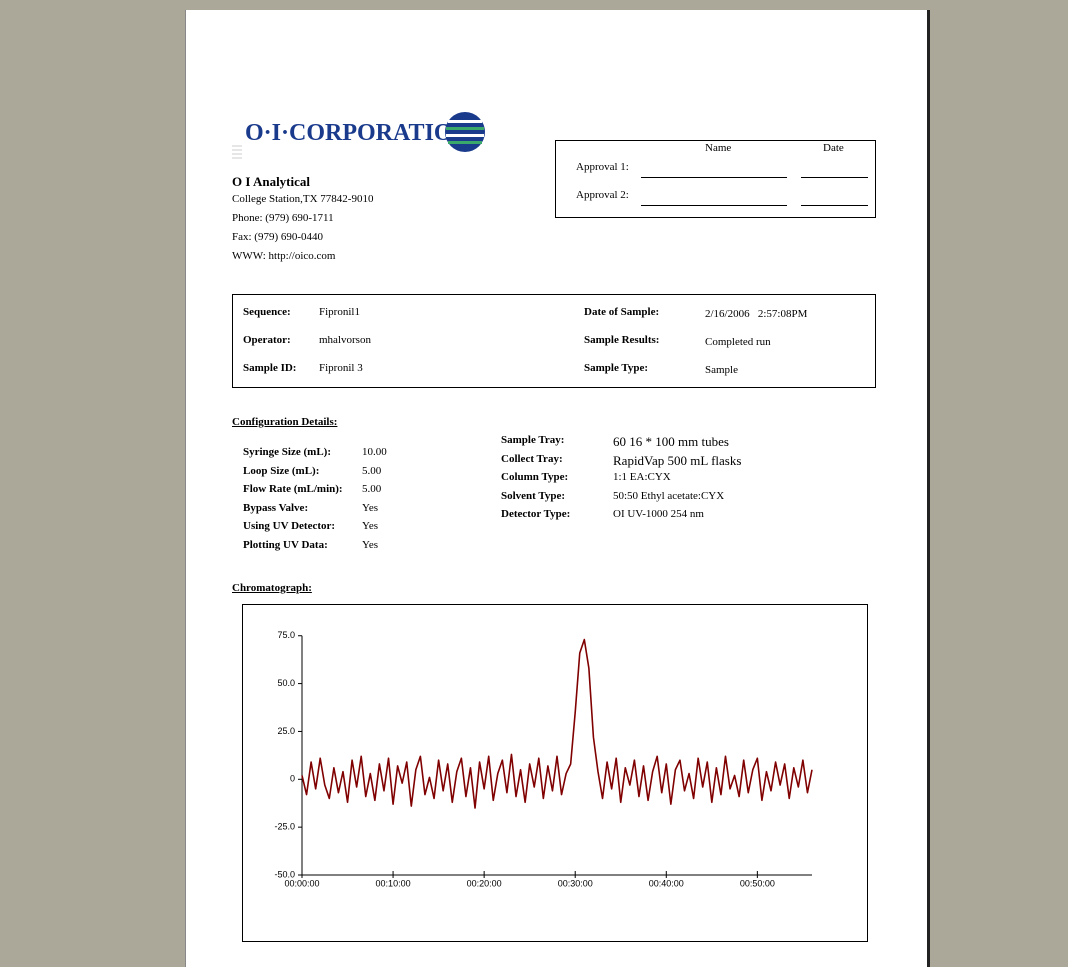  What do you see at coordinates (286, 635) in the screenshot?
I see `y-tick-label: 75.0` at bounding box center [286, 635].